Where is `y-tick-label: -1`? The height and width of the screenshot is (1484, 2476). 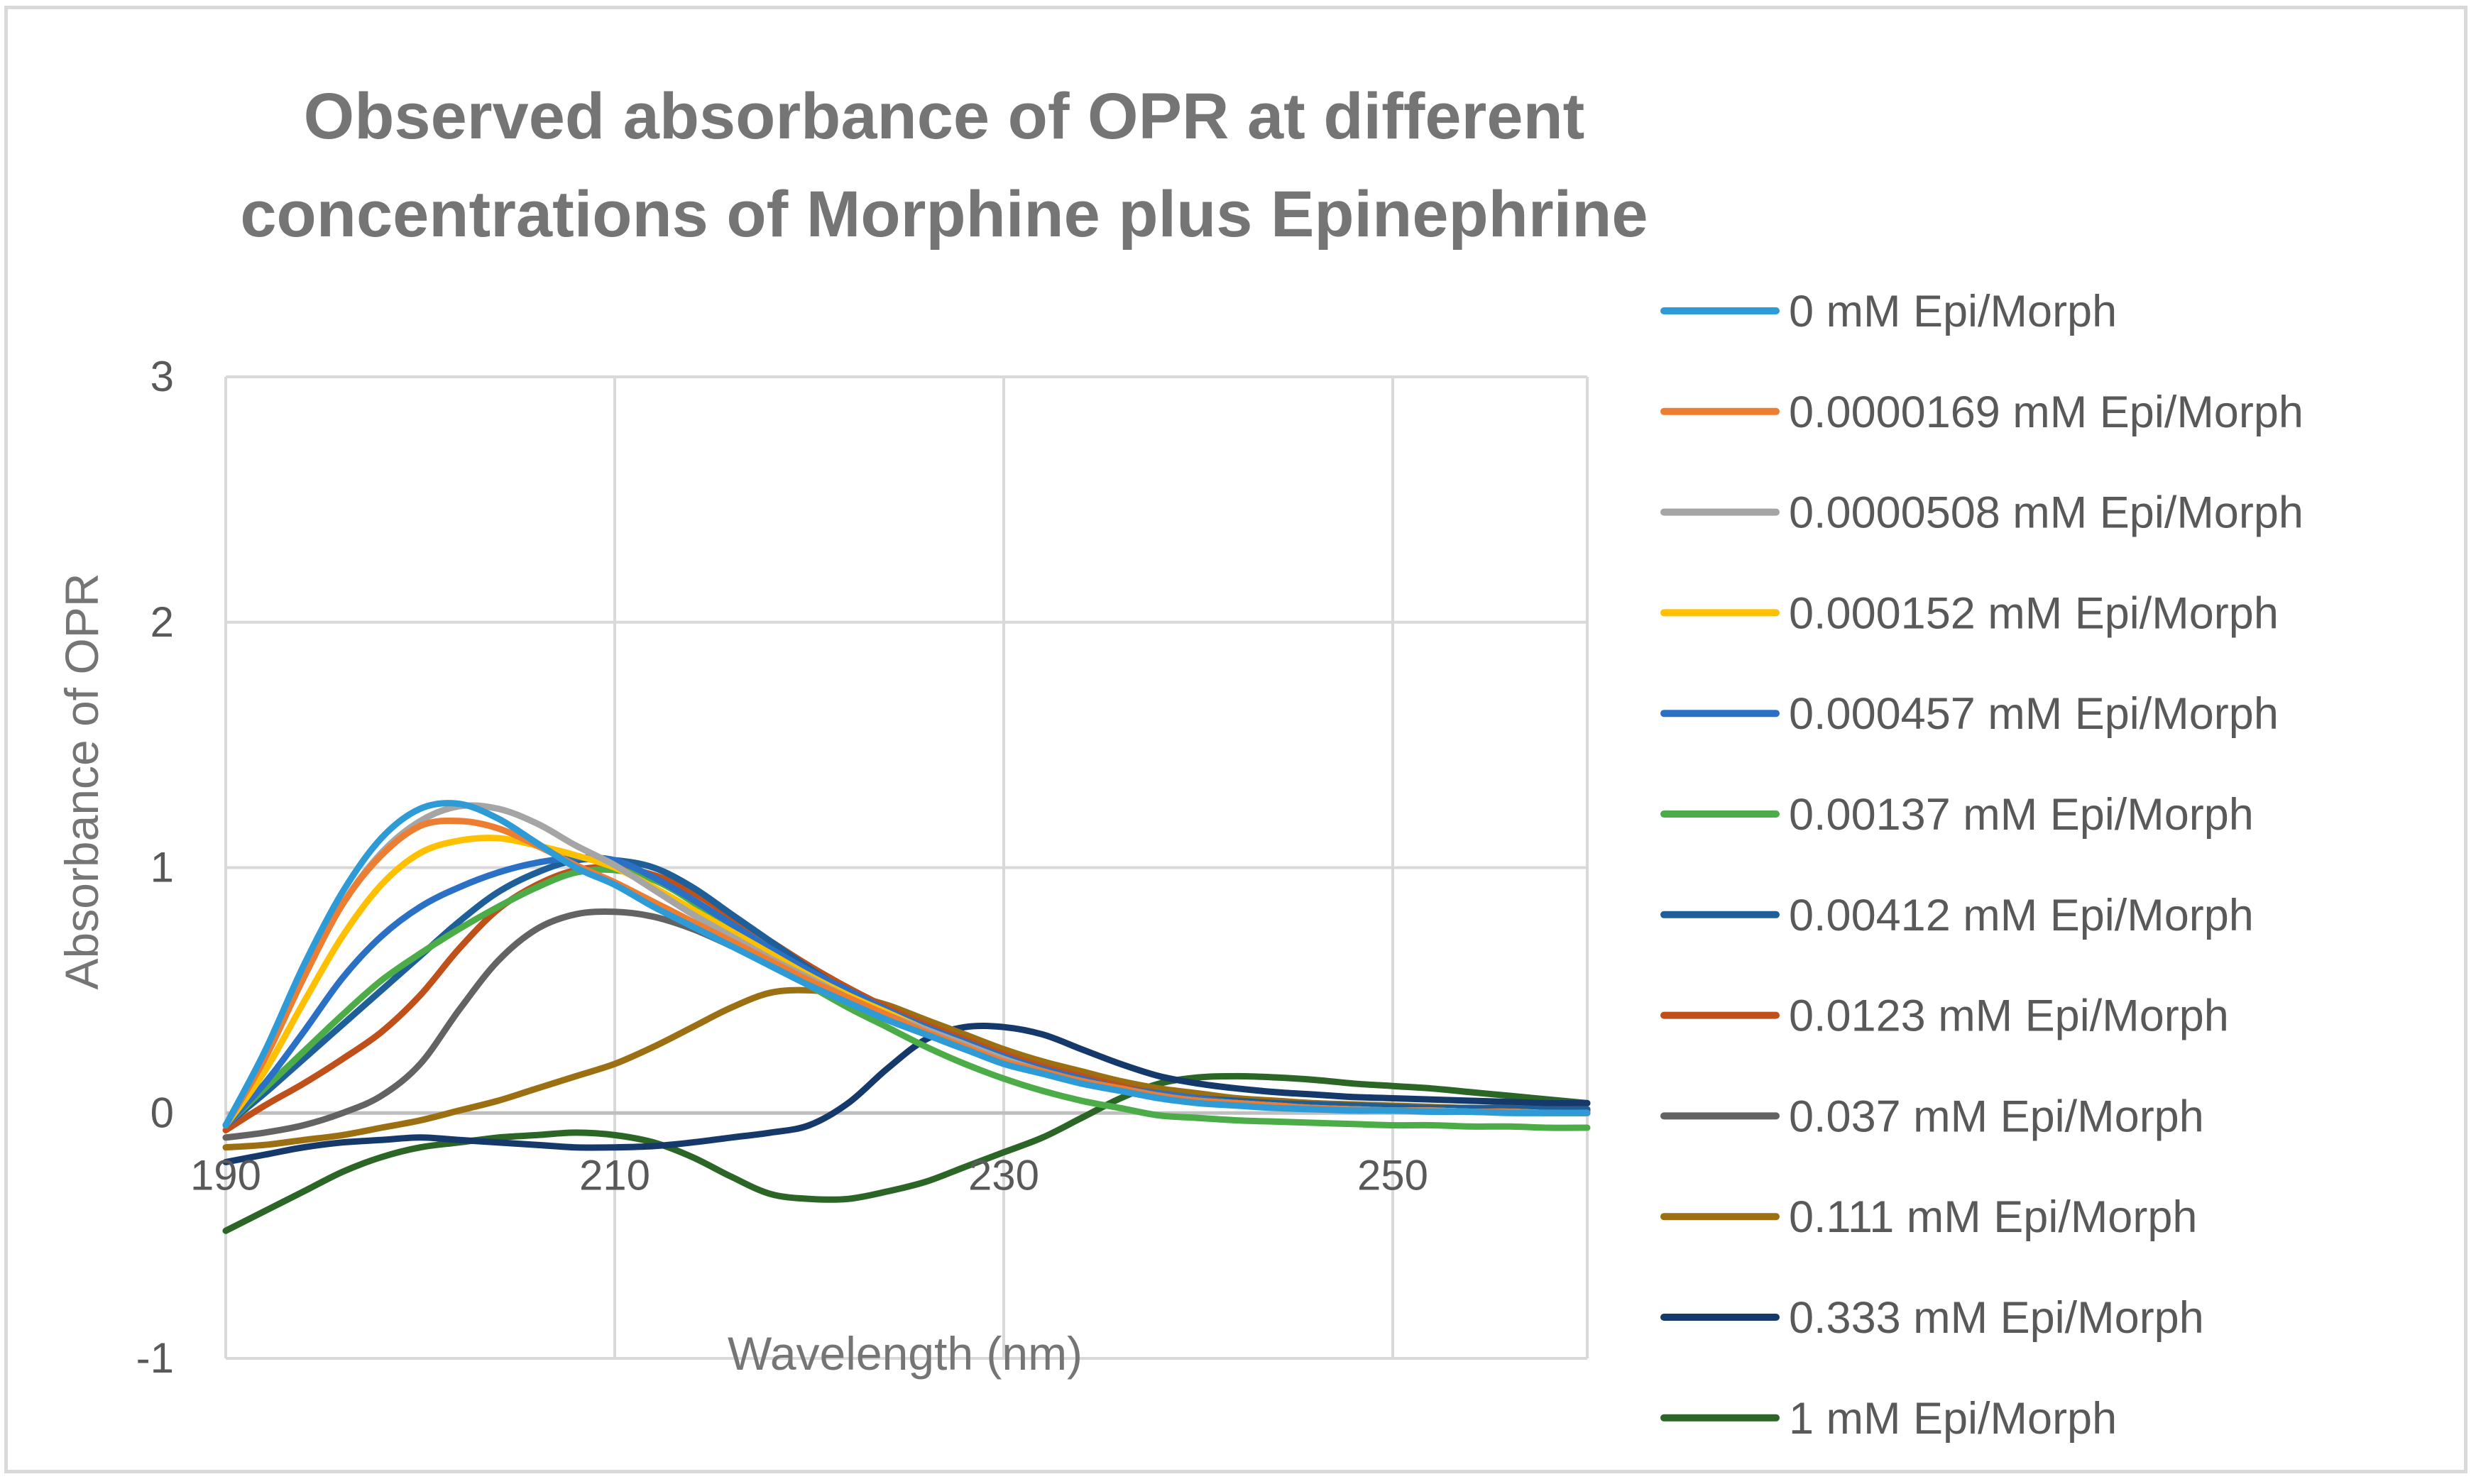 y-tick-label: -1 is located at coordinates (155, 1358).